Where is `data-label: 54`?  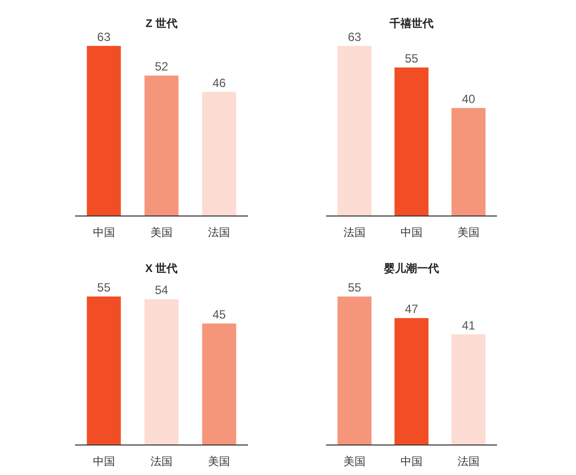 data-label: 54 is located at coordinates (161, 290).